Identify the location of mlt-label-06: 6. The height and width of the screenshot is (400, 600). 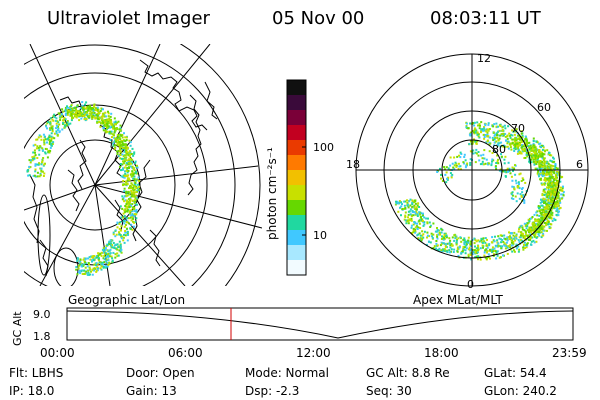
(579, 164).